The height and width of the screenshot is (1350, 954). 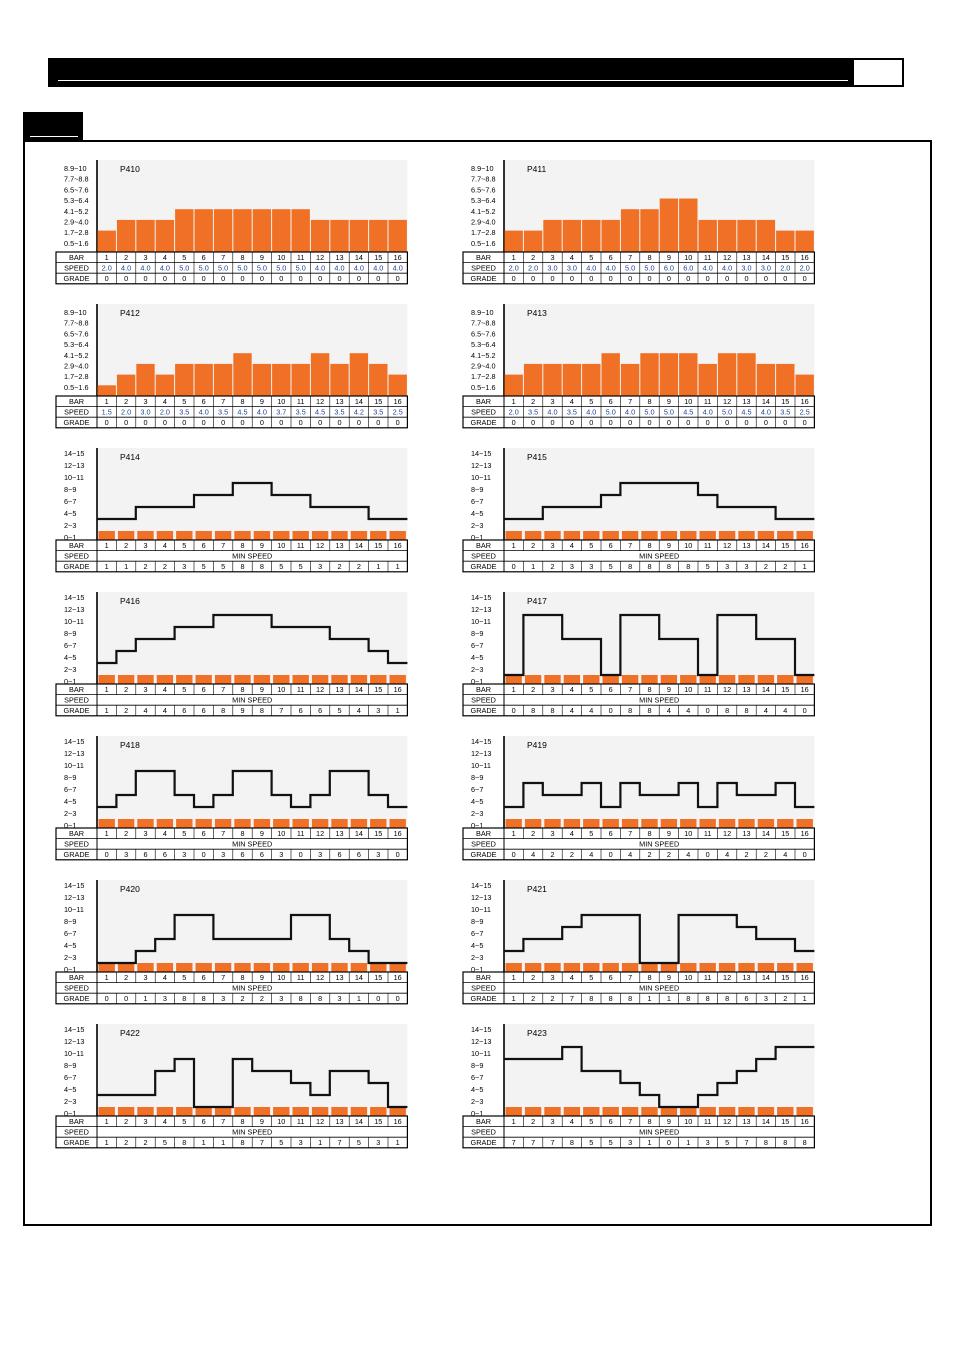 What do you see at coordinates (766, 545) in the screenshot?
I see `bar-number: 14` at bounding box center [766, 545].